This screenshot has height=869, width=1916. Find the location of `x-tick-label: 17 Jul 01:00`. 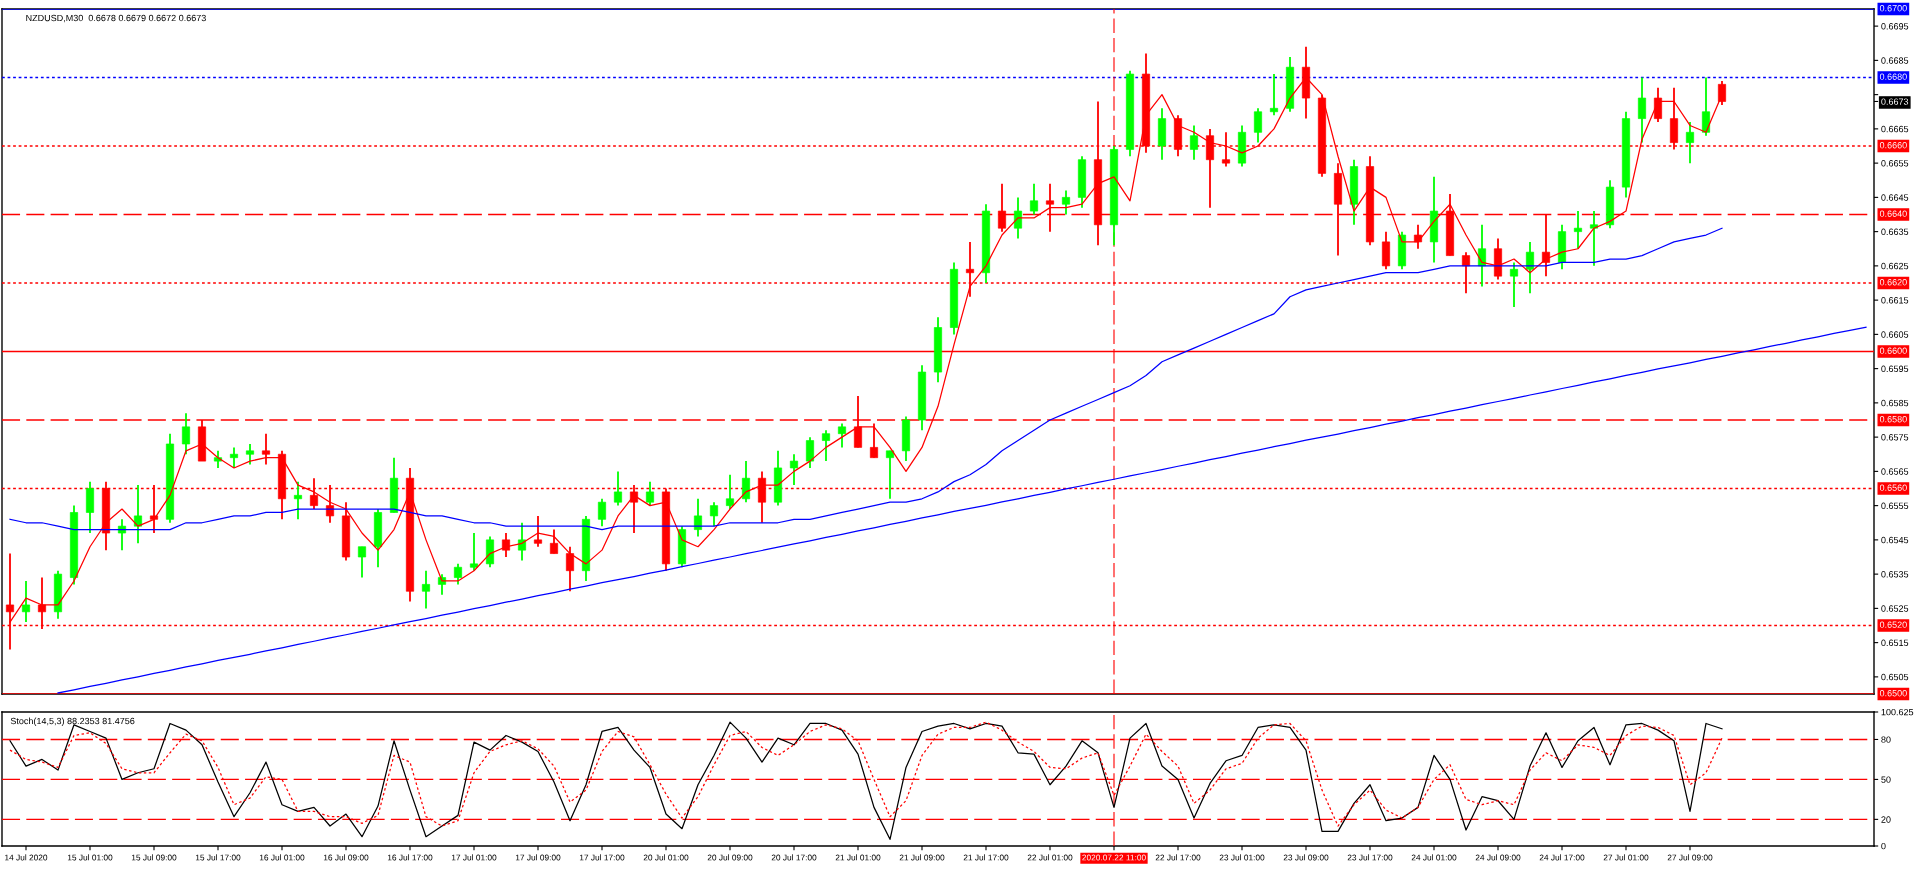

x-tick-label: 17 Jul 01:00 is located at coordinates (474, 857).